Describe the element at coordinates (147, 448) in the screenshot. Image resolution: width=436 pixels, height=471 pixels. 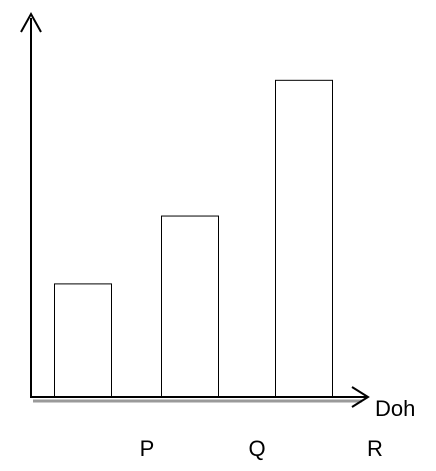
I see `x-tick-label-P: P` at that location.